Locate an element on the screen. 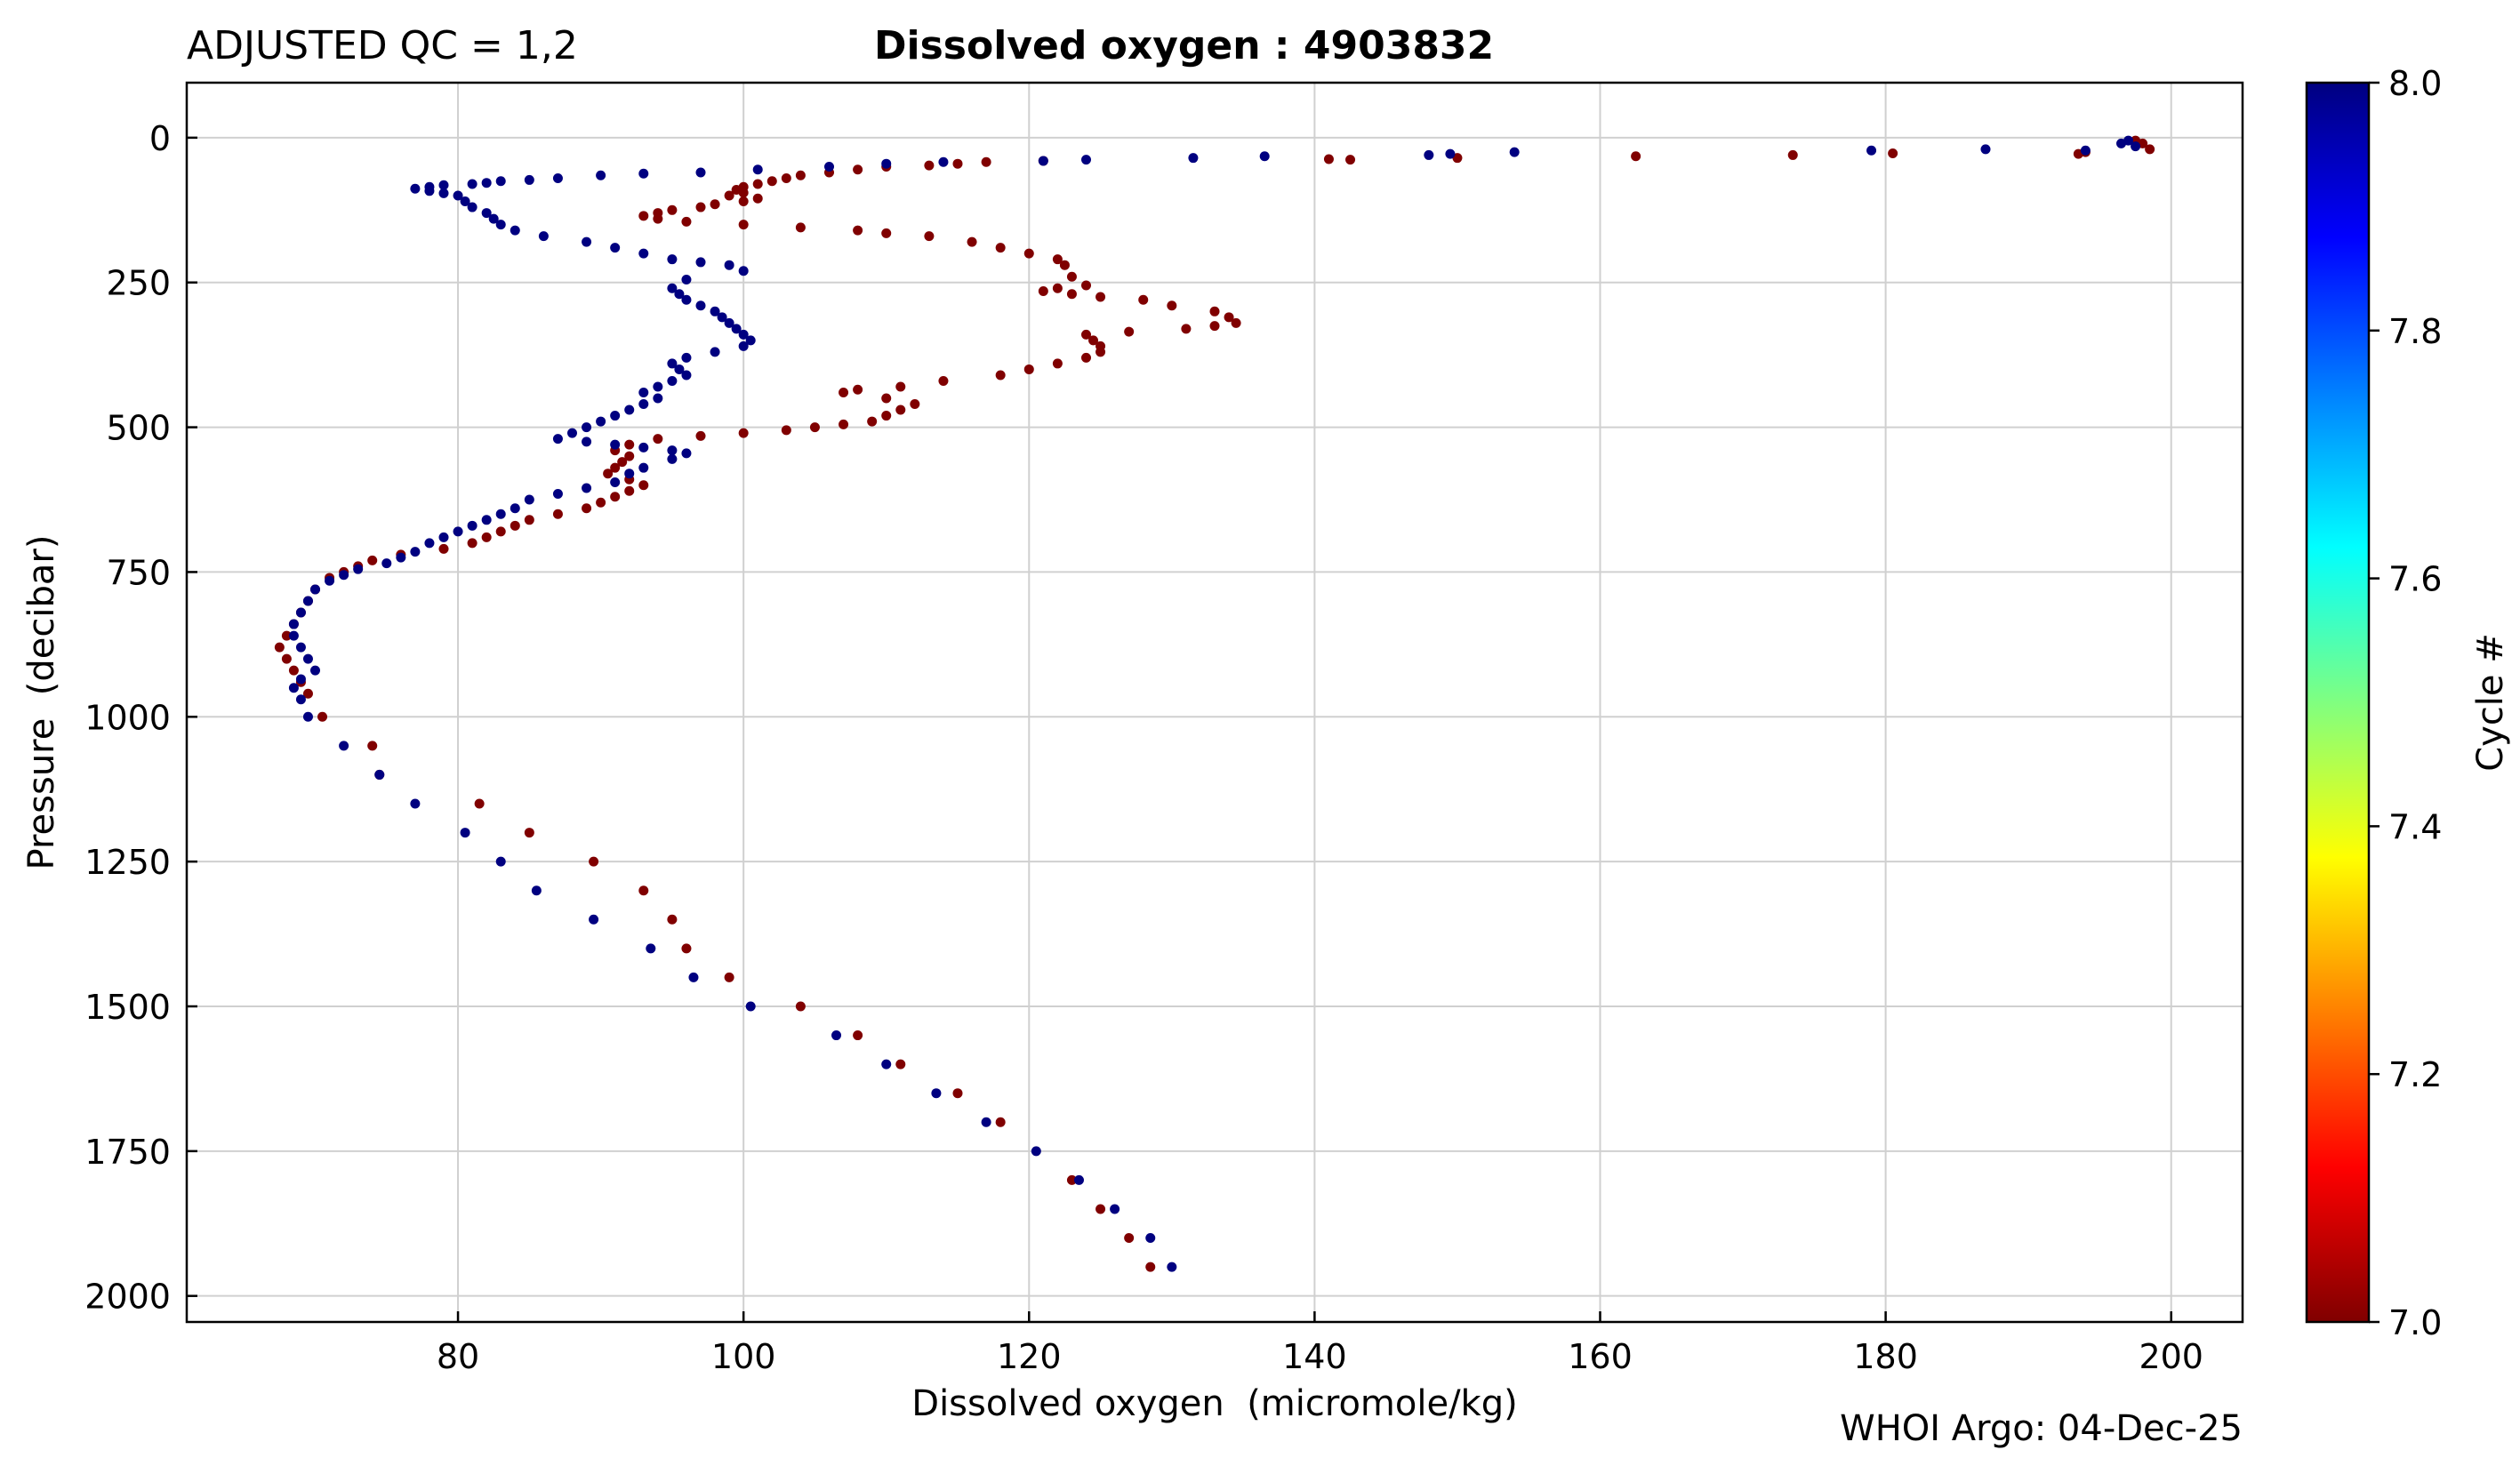 The width and height of the screenshot is (2520, 1466). x-tick-label: 120 is located at coordinates (1029, 1356).